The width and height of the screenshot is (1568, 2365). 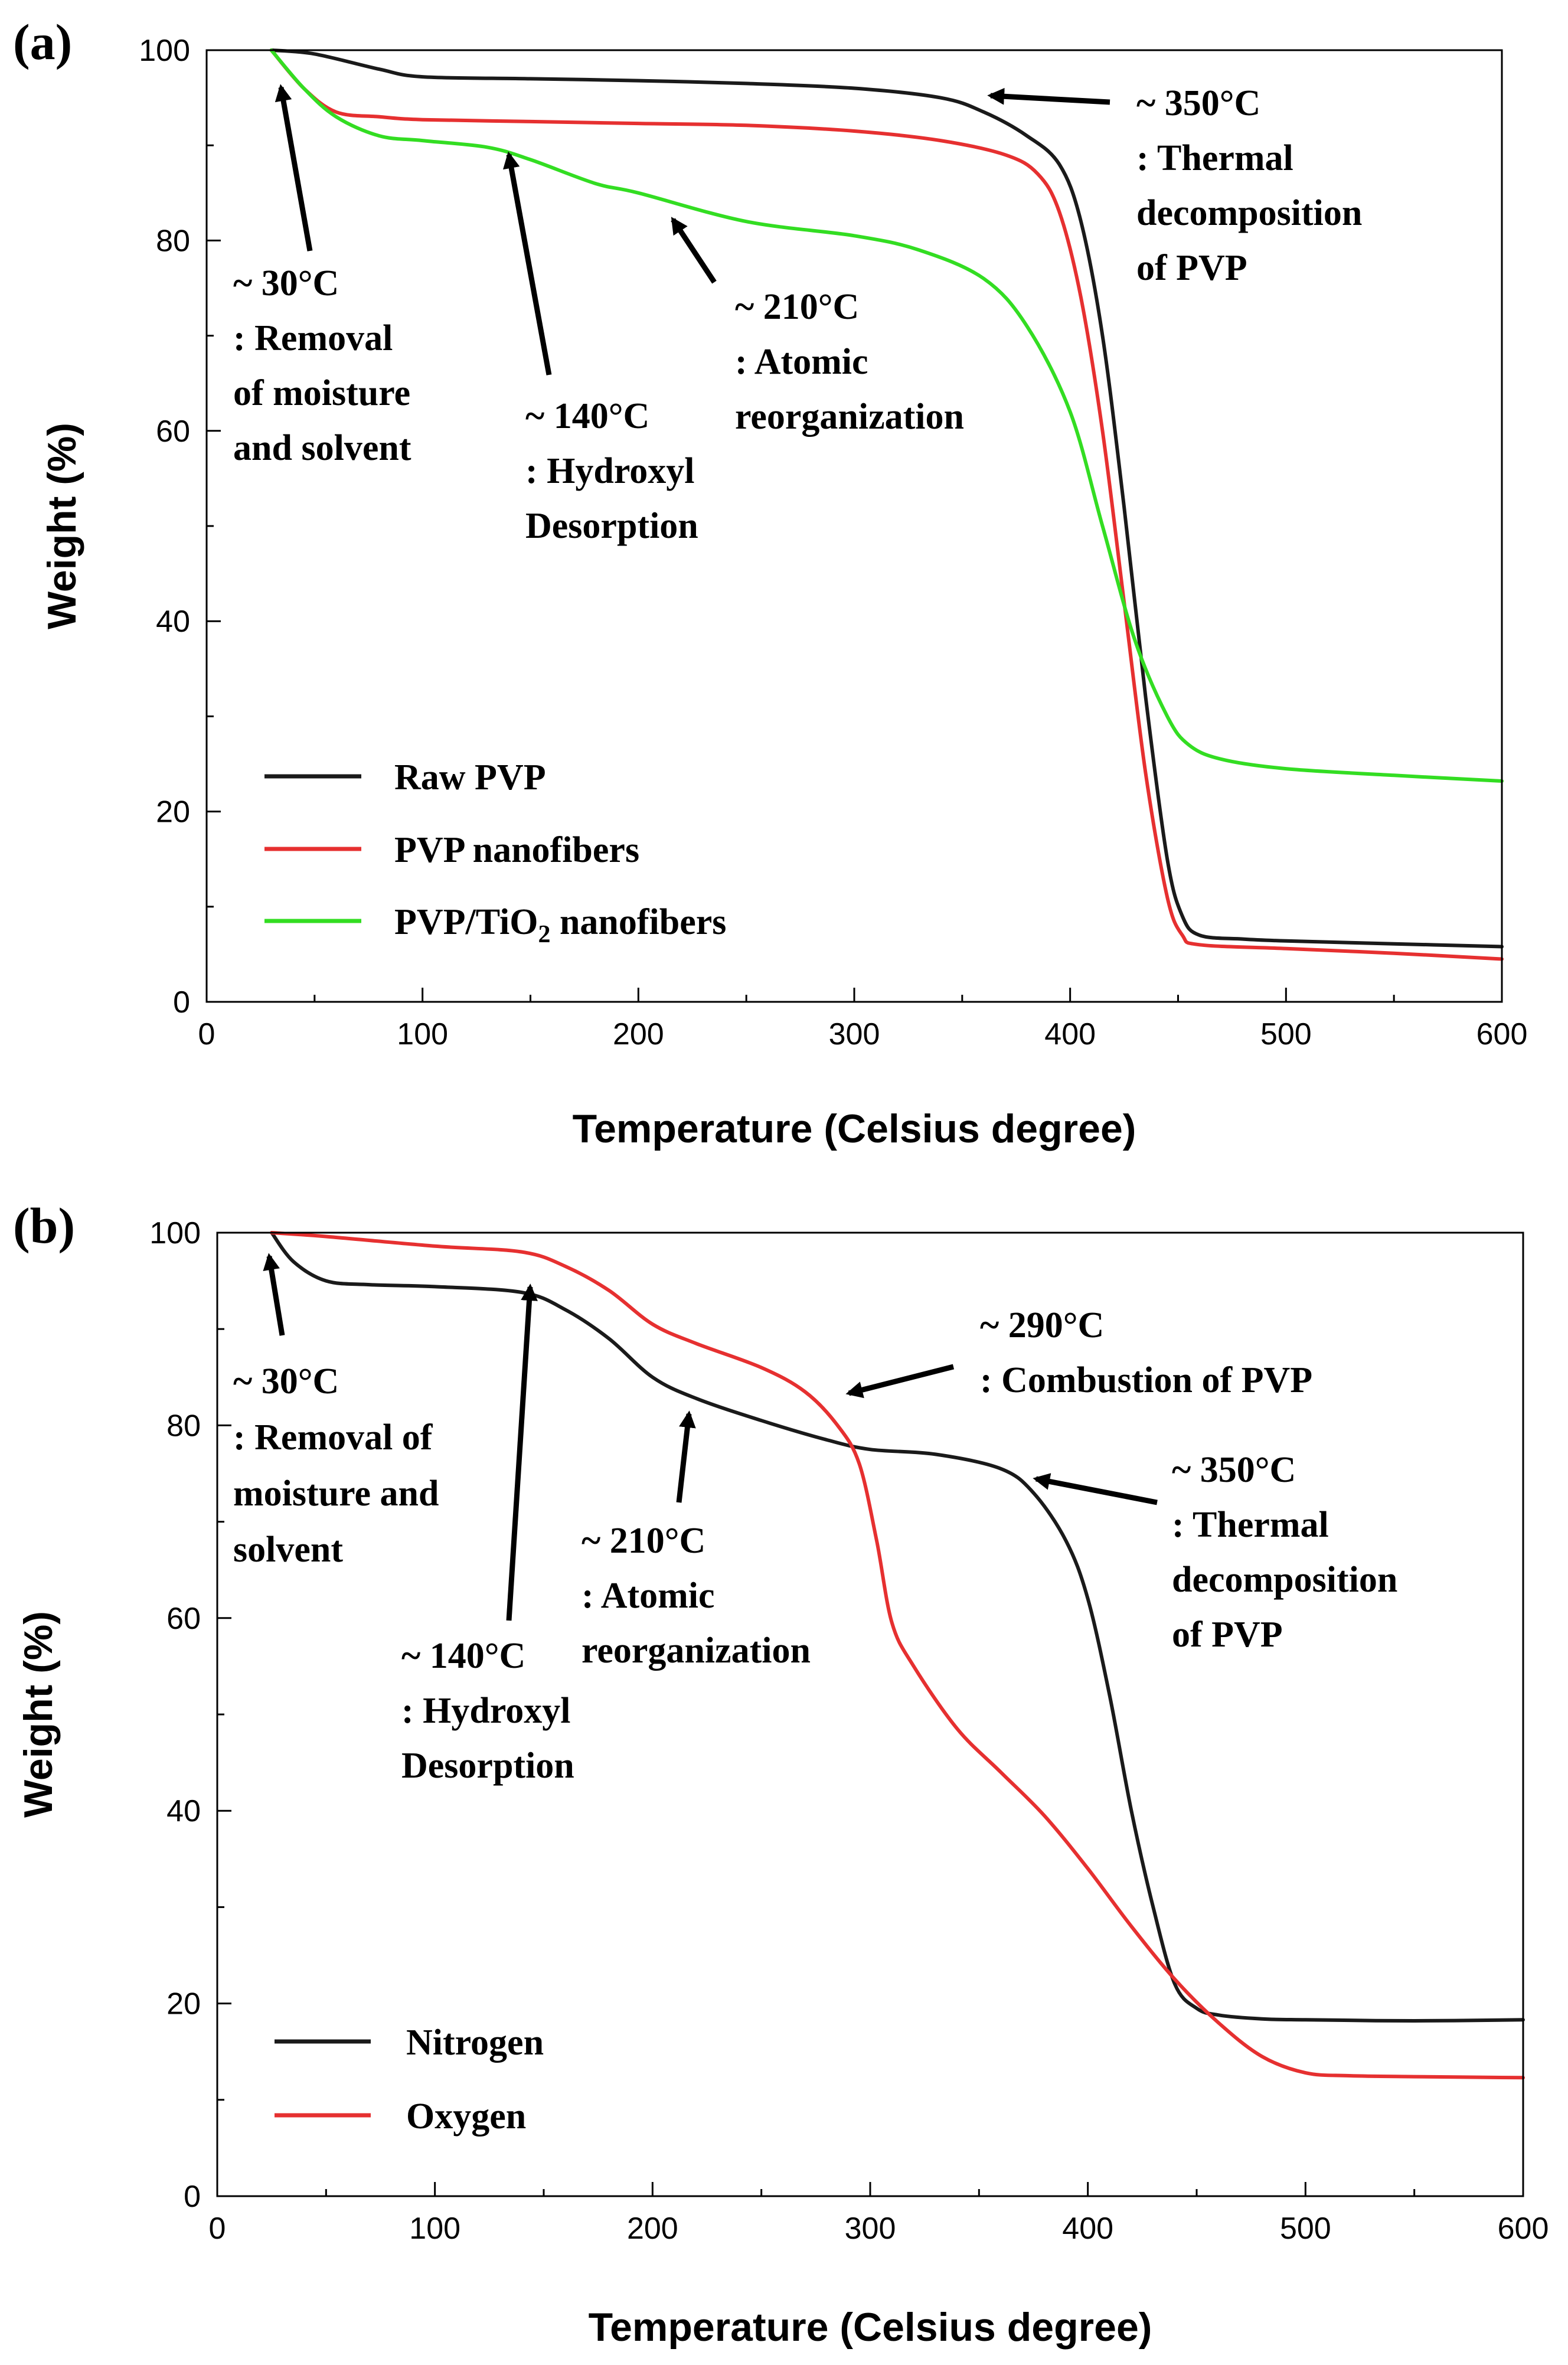 What do you see at coordinates (313, 338) in the screenshot?
I see `annot-a-30c-line-2: : Removal` at bounding box center [313, 338].